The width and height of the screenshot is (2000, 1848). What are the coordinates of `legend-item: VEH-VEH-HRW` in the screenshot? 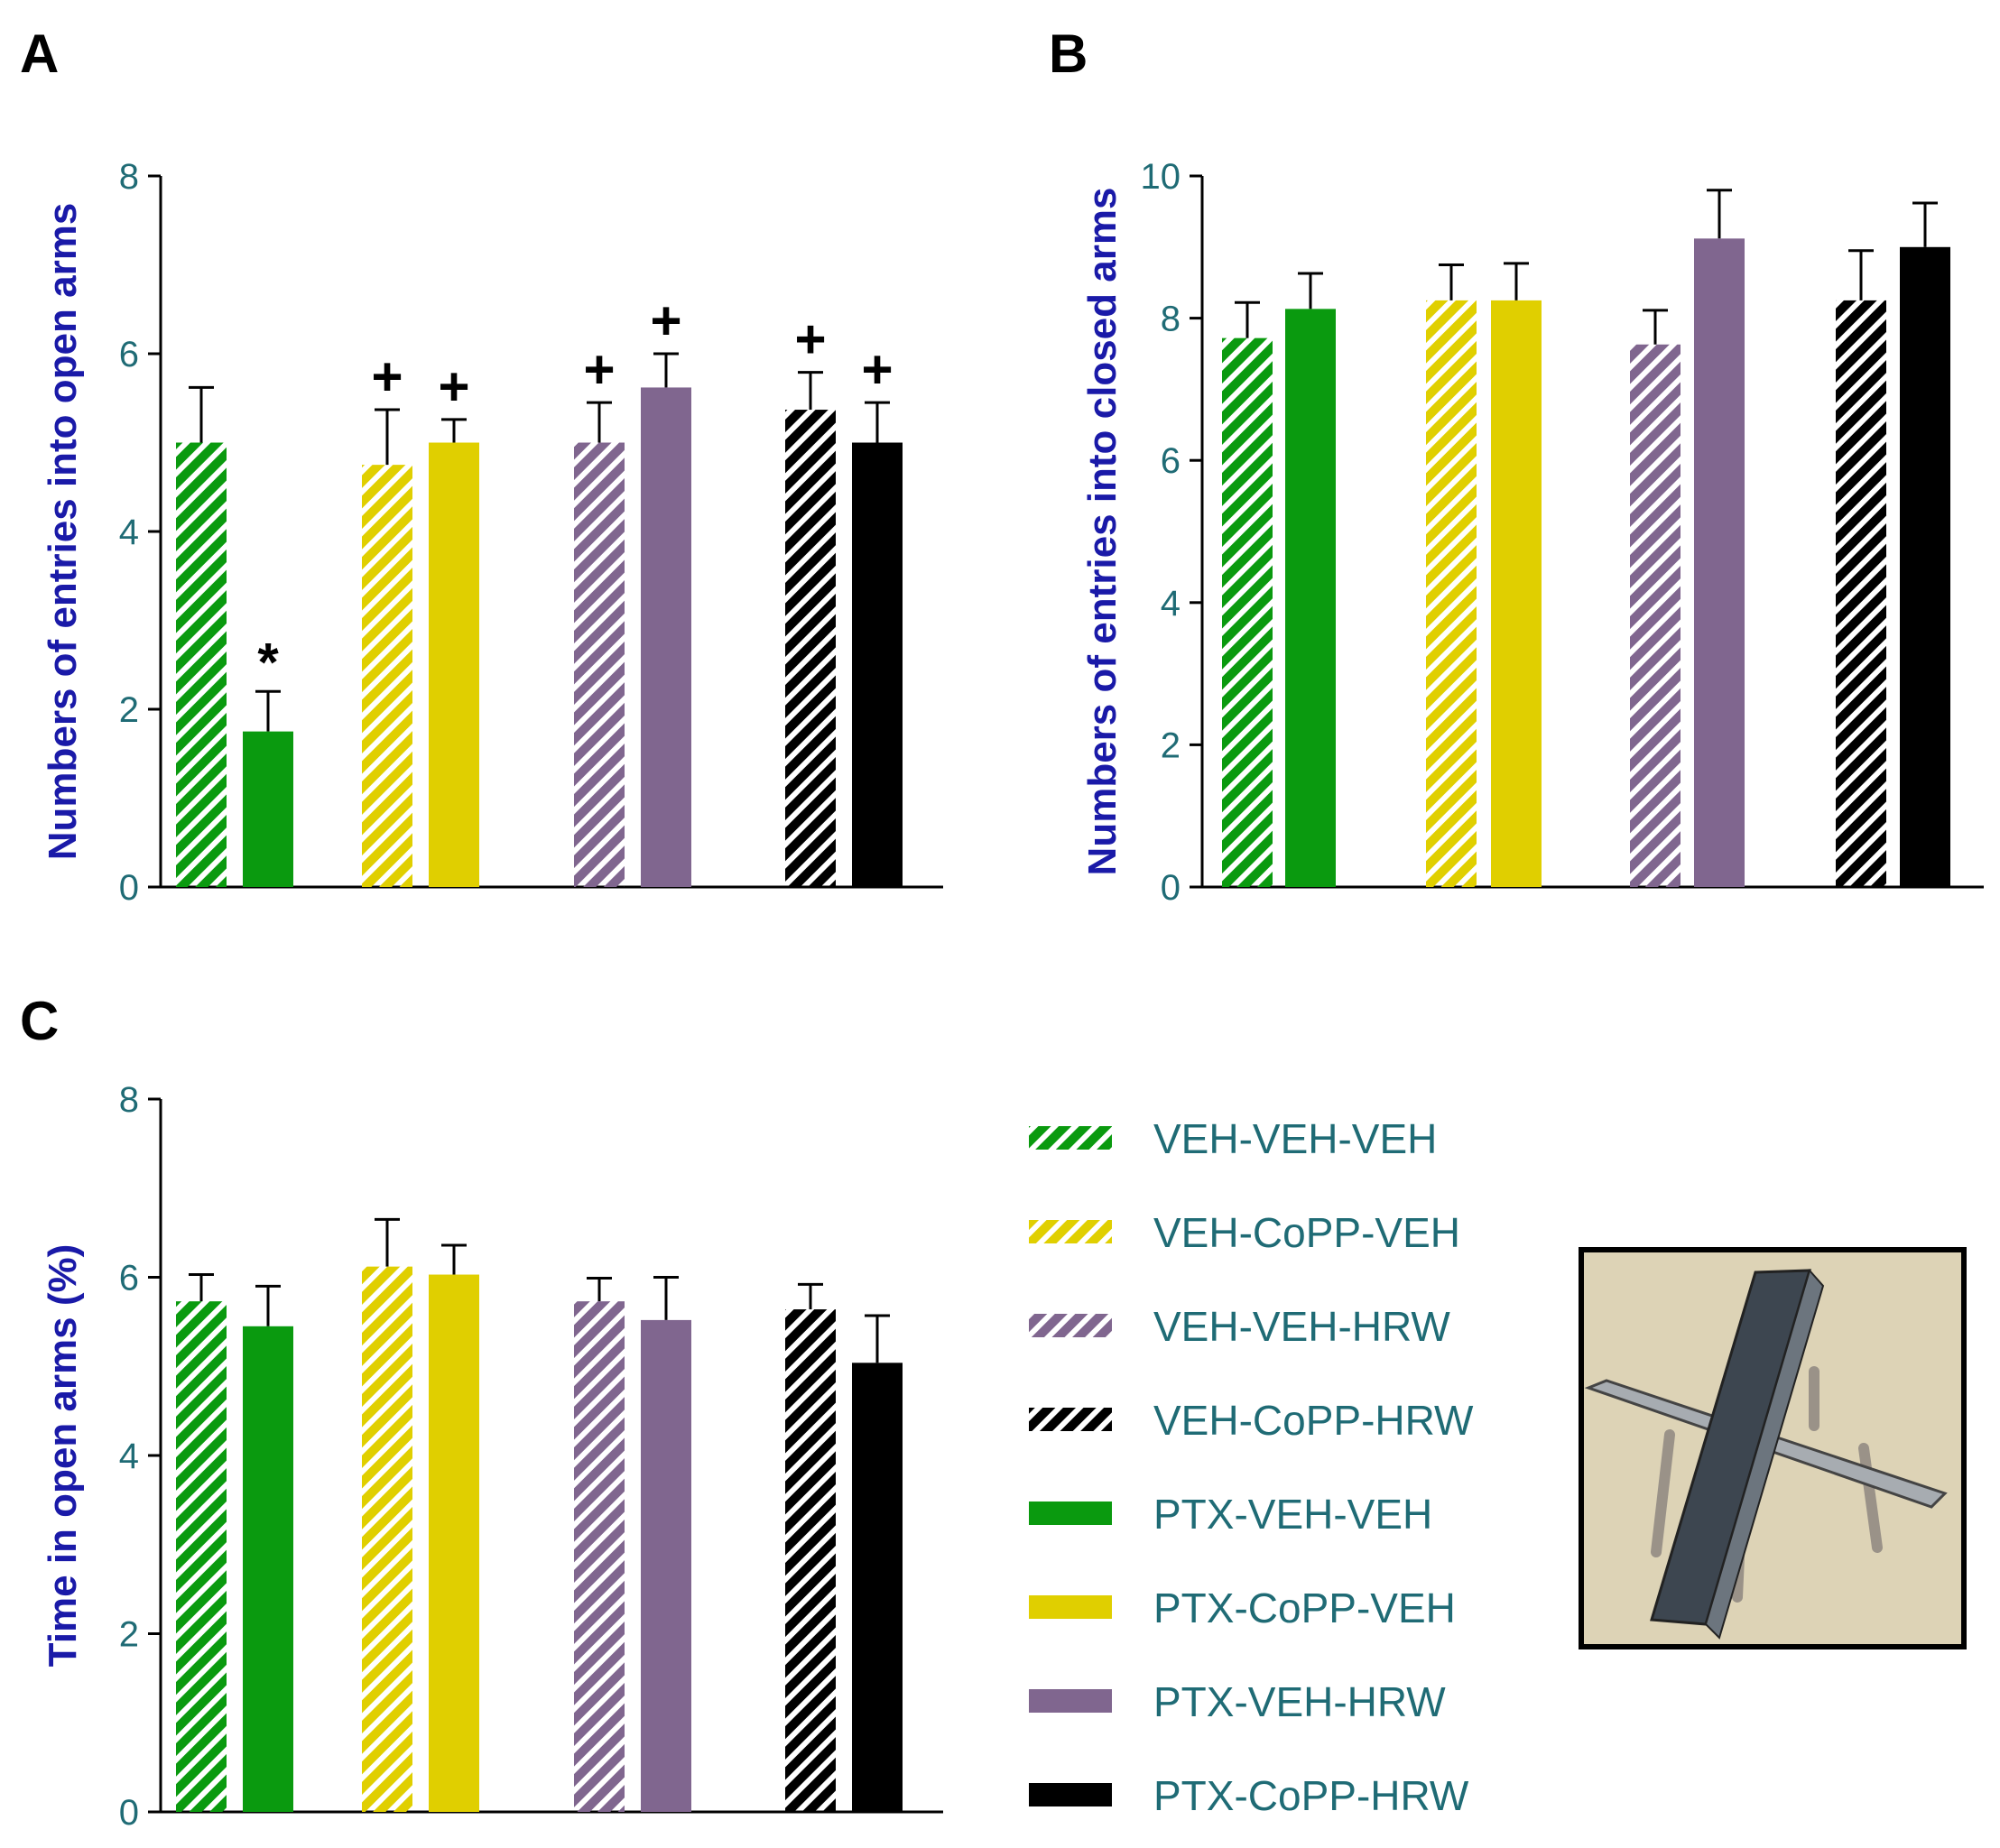 It's located at (1240, 1326).